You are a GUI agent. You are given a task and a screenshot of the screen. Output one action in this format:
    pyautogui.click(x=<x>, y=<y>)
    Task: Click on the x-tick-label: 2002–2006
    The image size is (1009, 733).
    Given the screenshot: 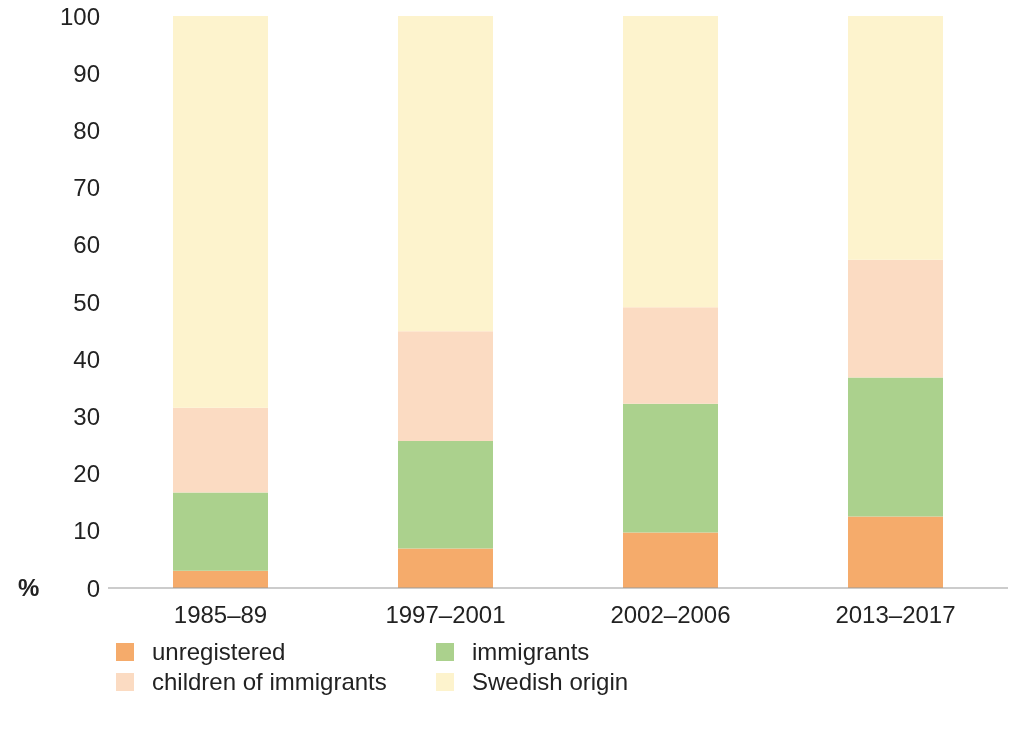 What is the action you would take?
    pyautogui.click(x=670, y=615)
    